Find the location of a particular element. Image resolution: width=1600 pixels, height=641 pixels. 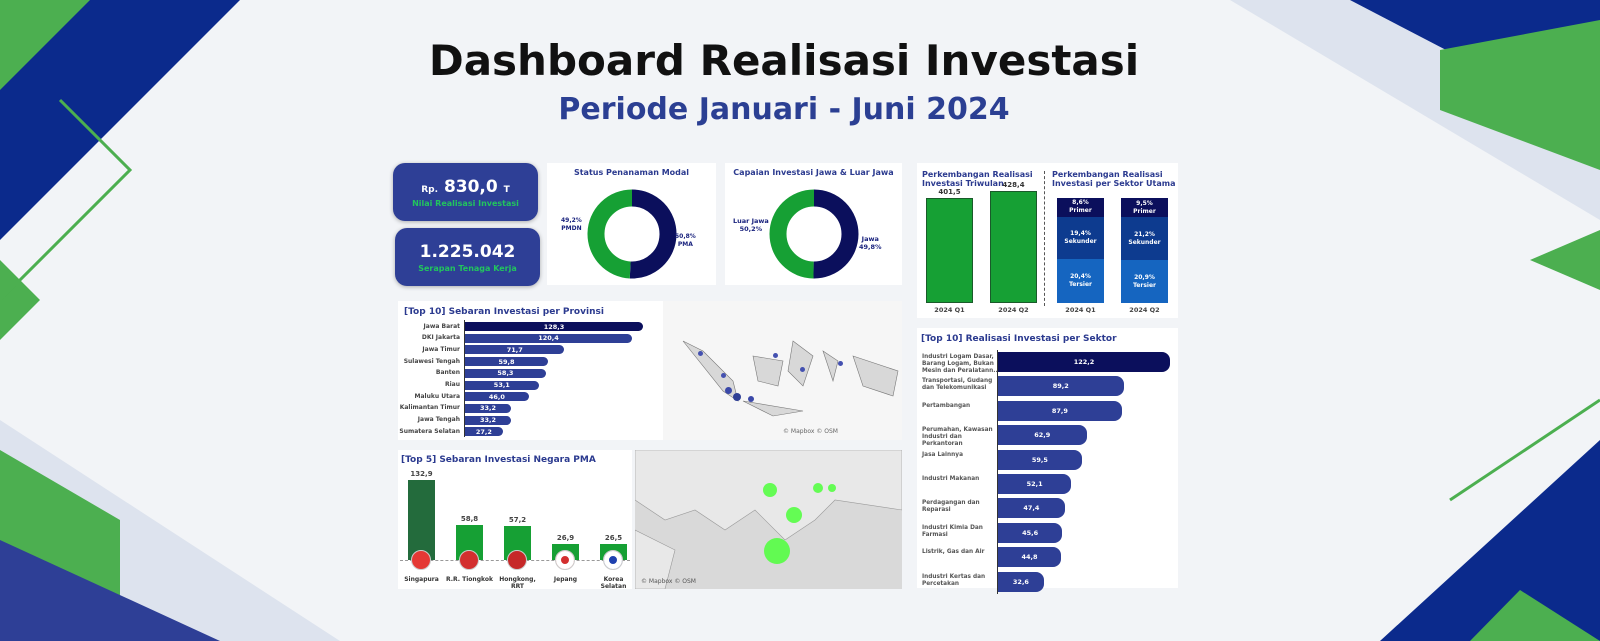

category-label: Listrik, Gas dan Air is located at coordinates (953, 552).